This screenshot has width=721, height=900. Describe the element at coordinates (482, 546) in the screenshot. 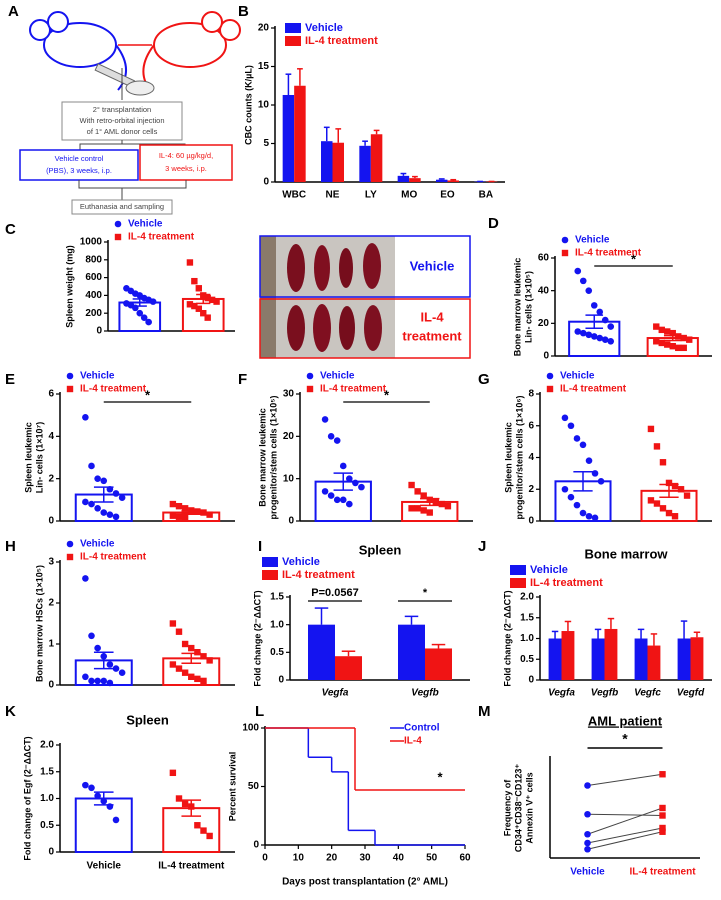

I see `panel-label: J` at that location.